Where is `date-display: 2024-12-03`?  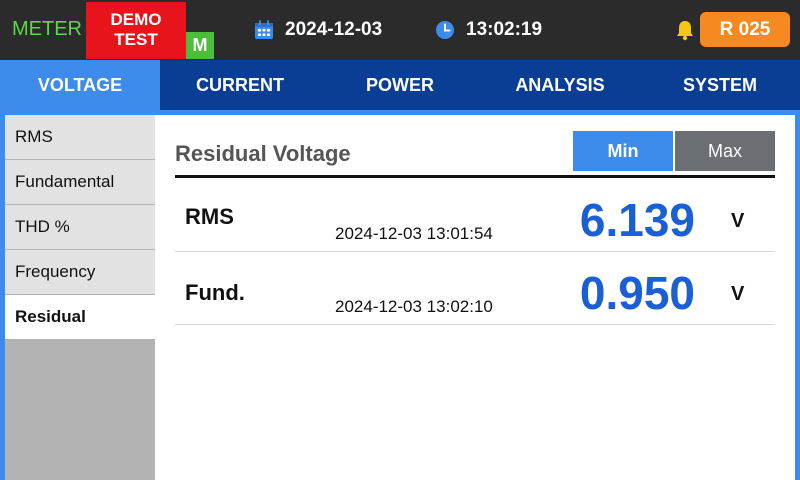 date-display: 2024-12-03 is located at coordinates (318, 30).